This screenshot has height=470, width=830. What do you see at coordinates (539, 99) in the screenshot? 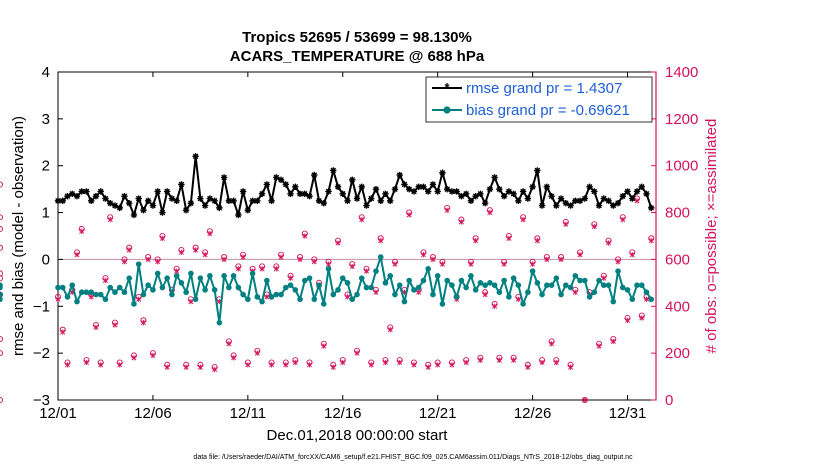
I see `legend-box` at bounding box center [539, 99].